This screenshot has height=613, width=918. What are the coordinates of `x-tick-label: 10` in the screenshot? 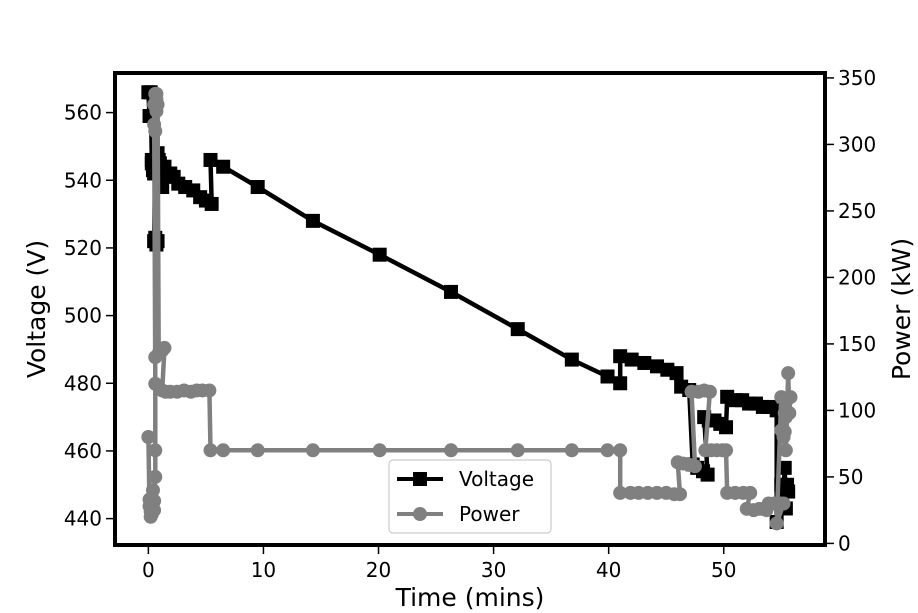 It's located at (263, 570).